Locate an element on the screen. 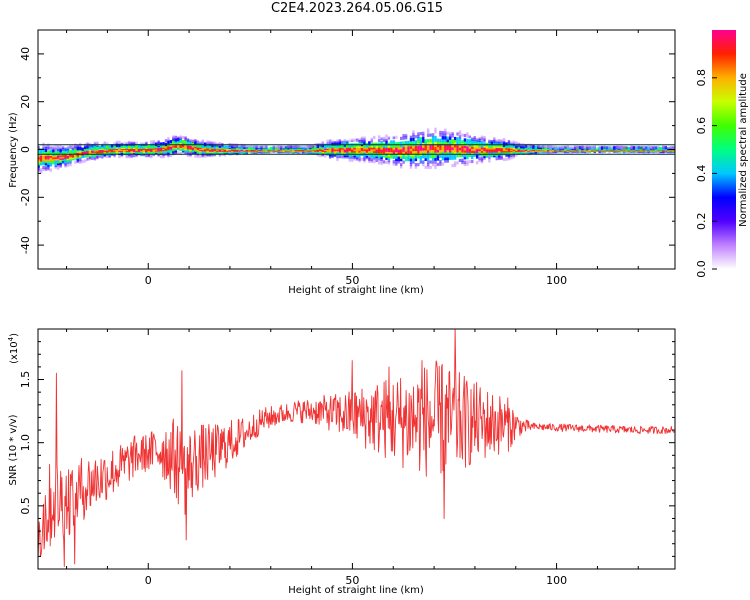  spectrogram-x-tick-label: 0 is located at coordinates (148, 280).